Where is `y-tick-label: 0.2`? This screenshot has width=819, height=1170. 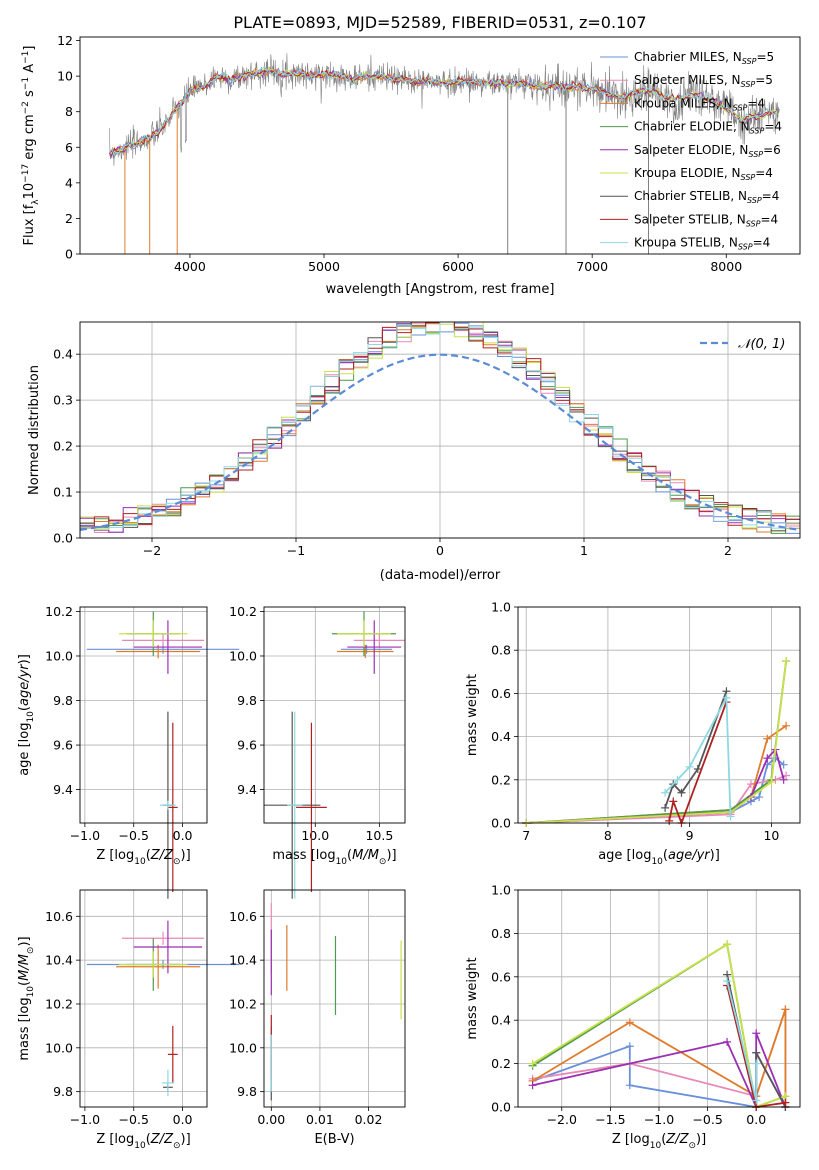 y-tick-label: 0.2 is located at coordinates (63, 446).